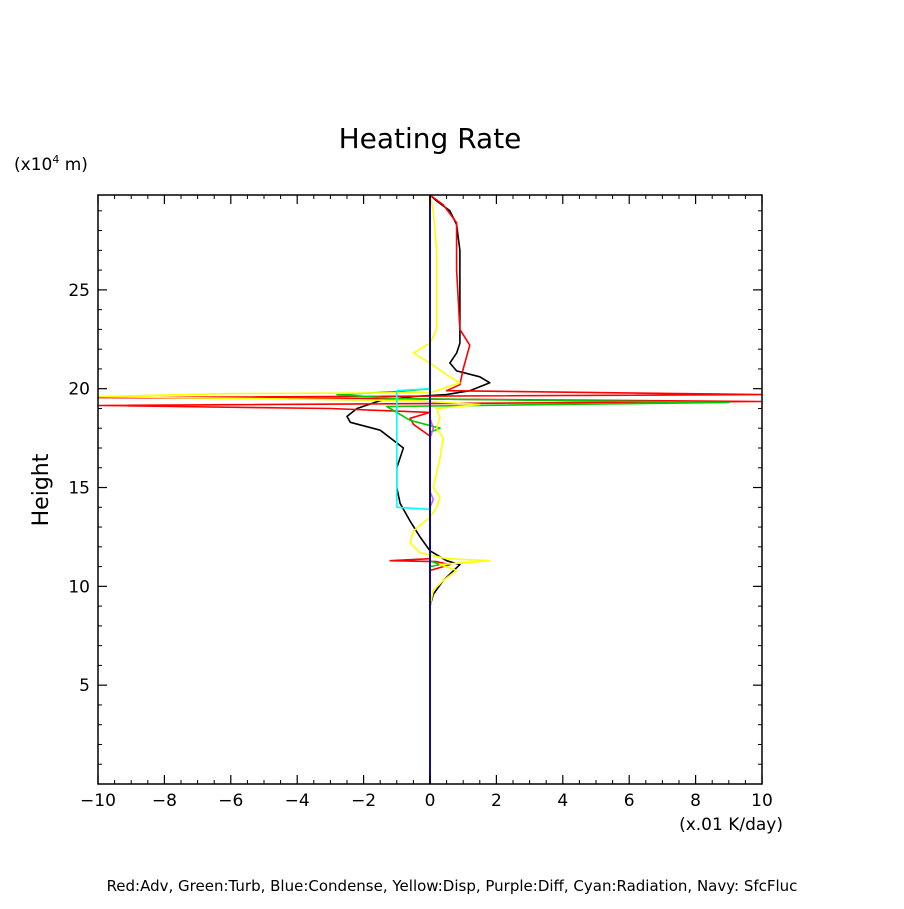  What do you see at coordinates (41, 489) in the screenshot?
I see `y-axis-label: Height` at bounding box center [41, 489].